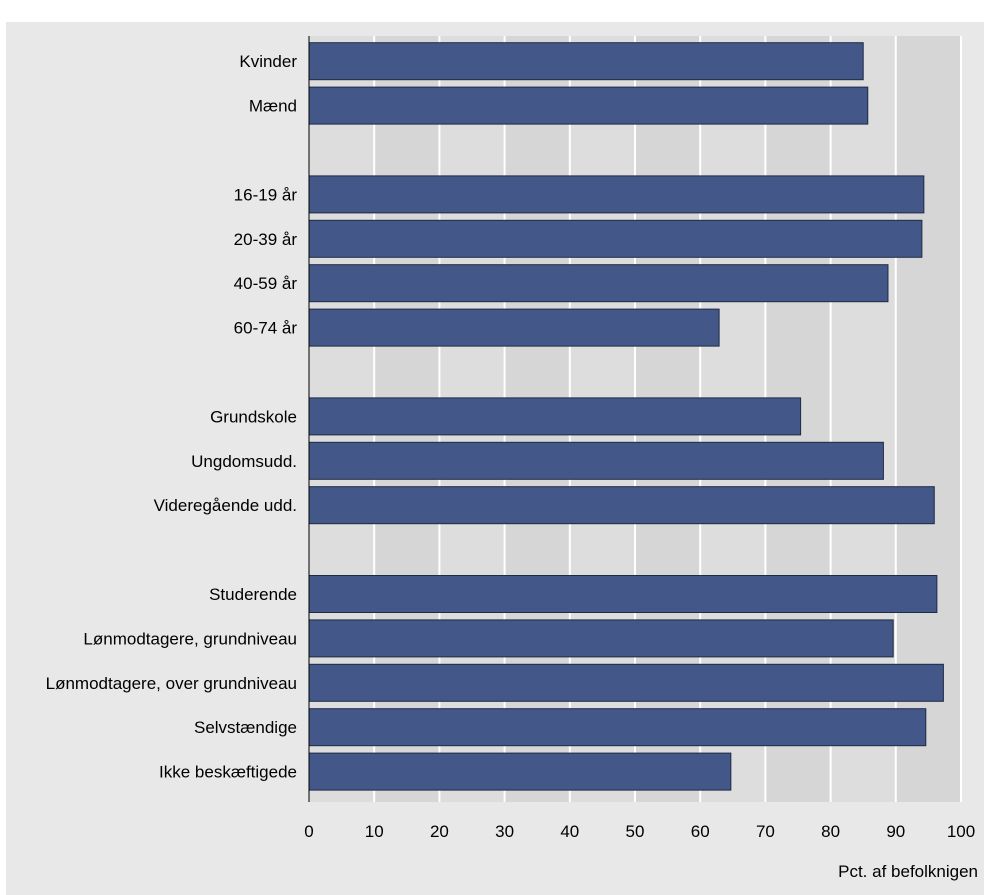 The height and width of the screenshot is (895, 984). I want to click on category-label: 16-19 år, so click(266, 194).